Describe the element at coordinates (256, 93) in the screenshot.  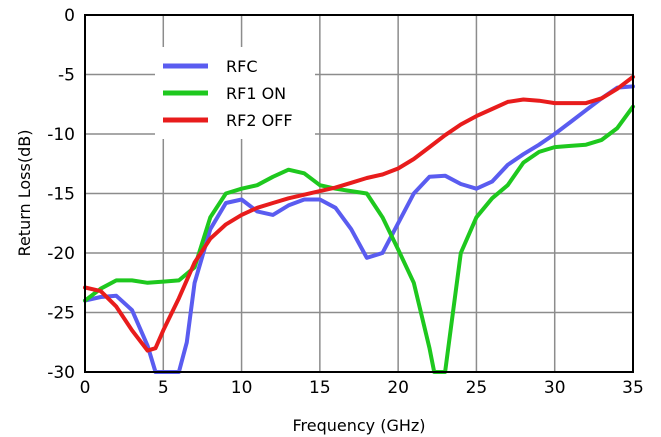
I see `legend-label: RF1 ON` at that location.